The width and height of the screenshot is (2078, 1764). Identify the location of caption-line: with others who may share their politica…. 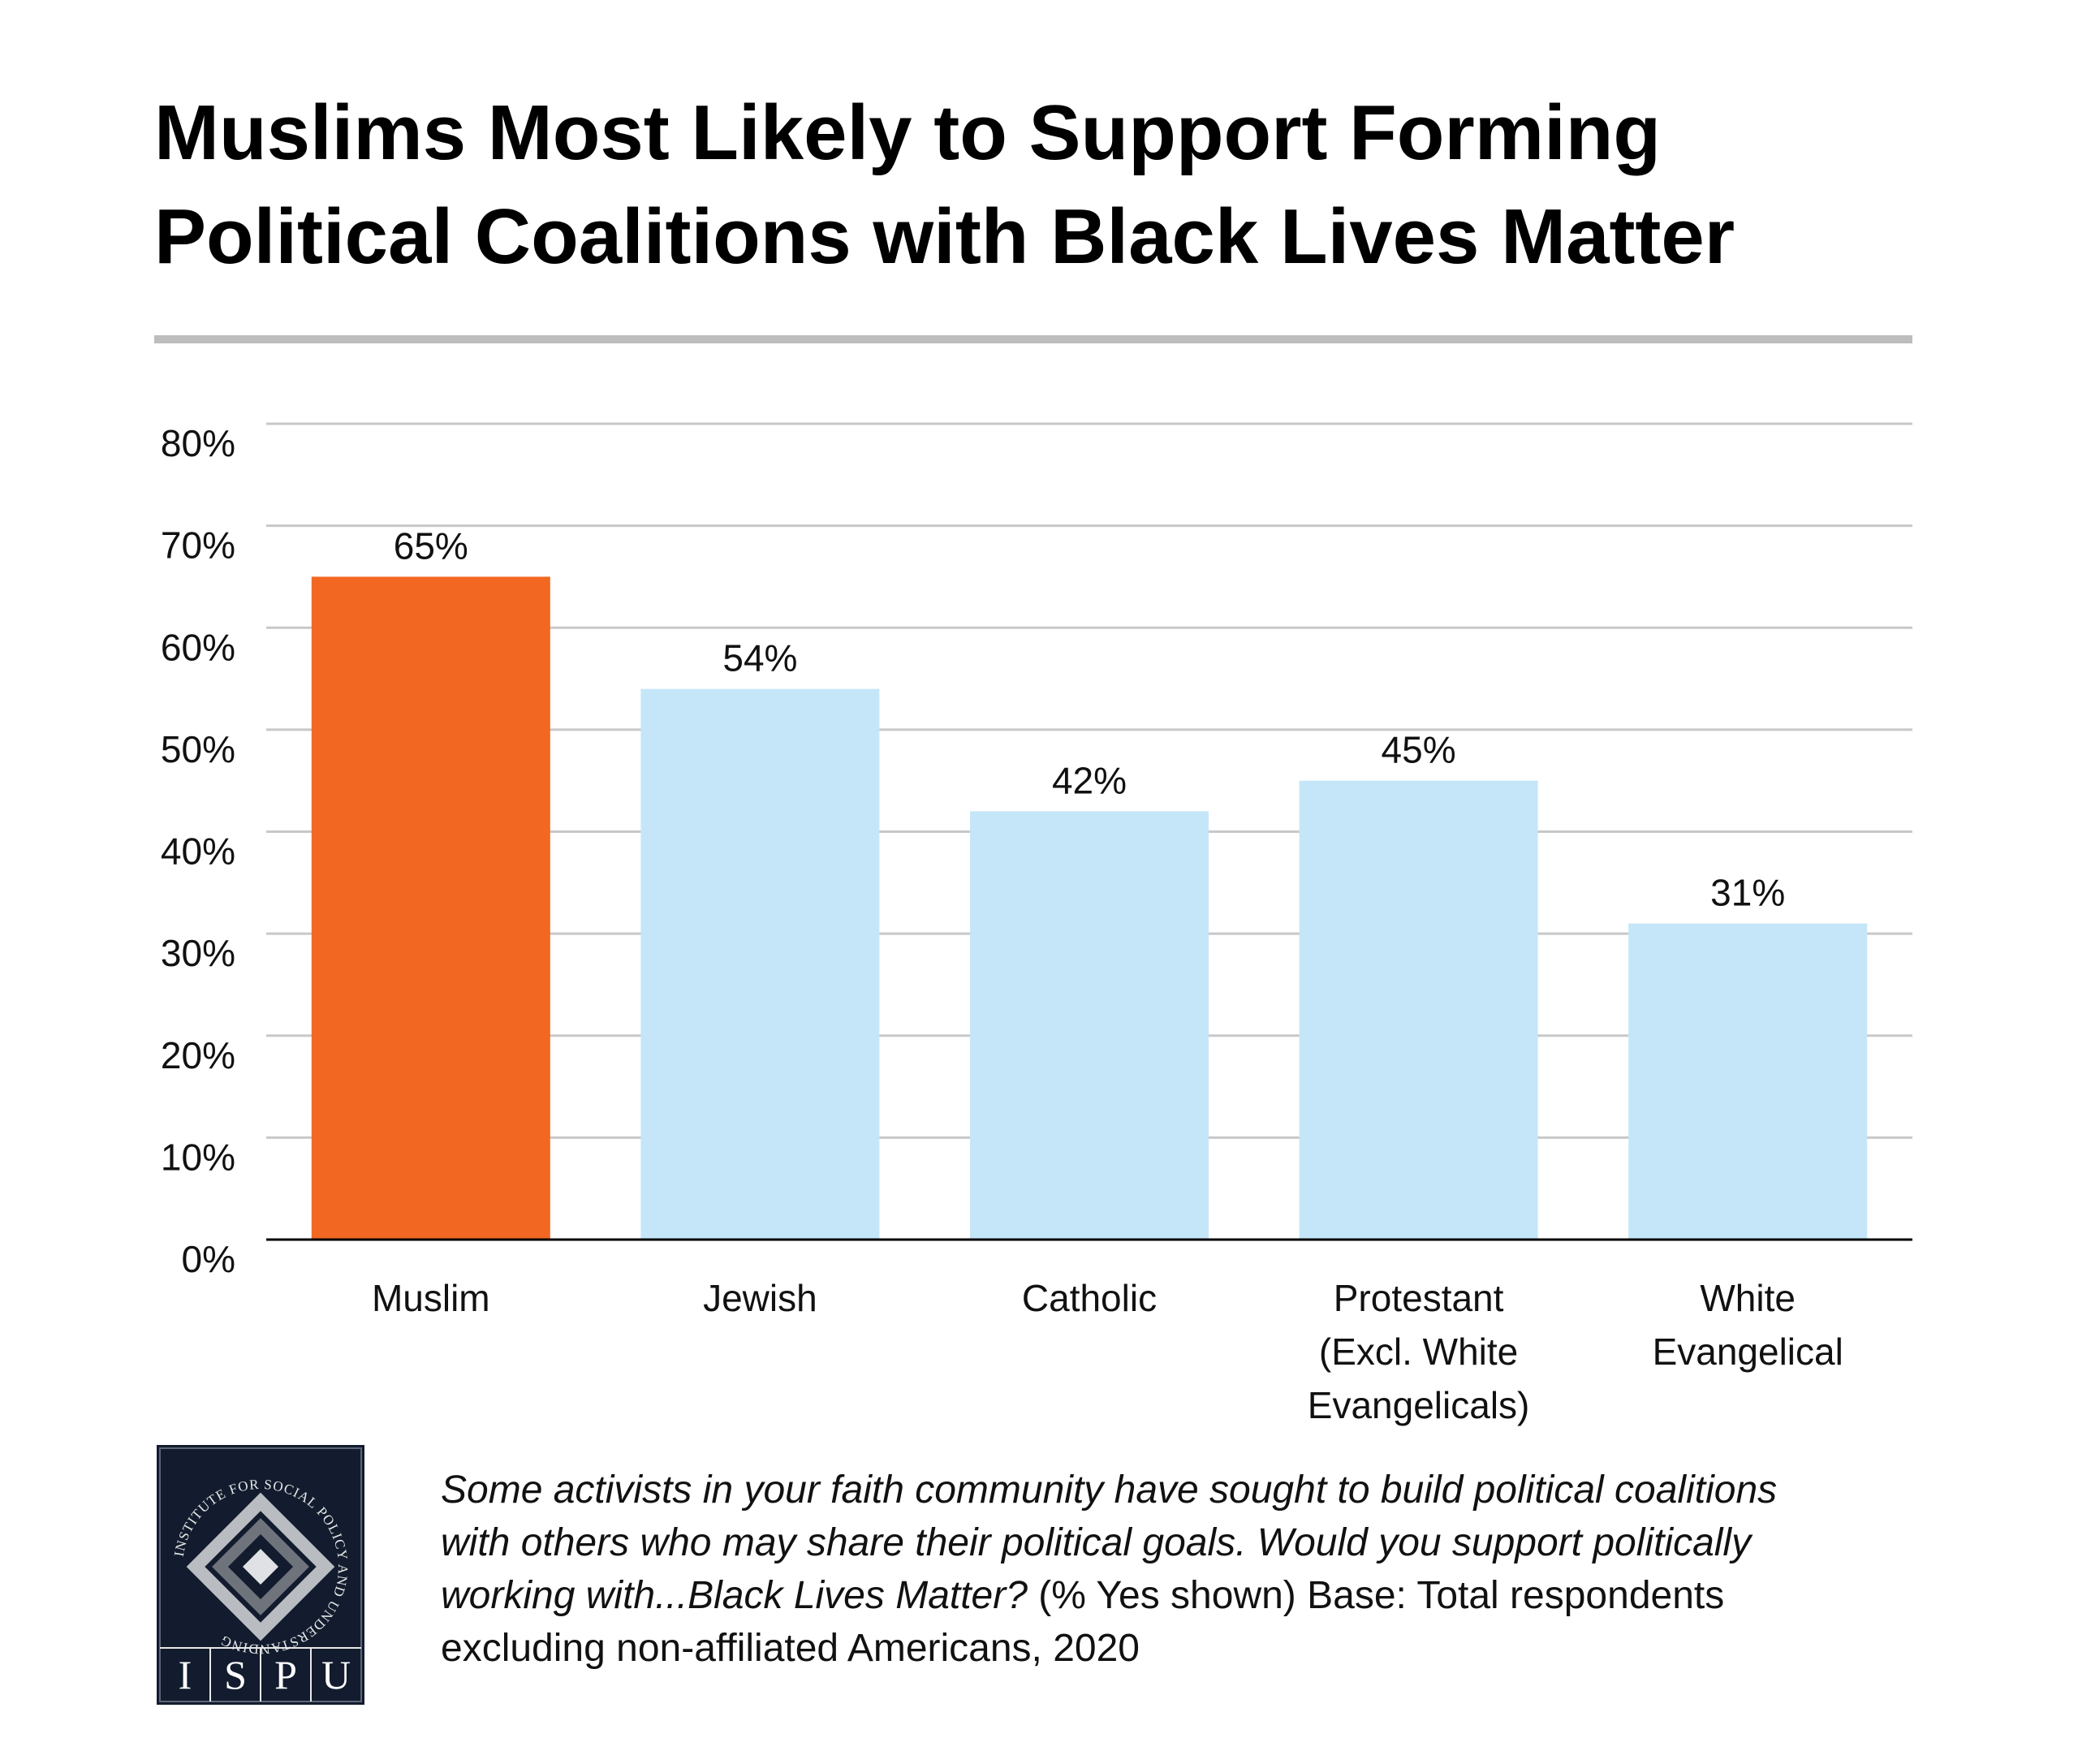
(1204, 1542).